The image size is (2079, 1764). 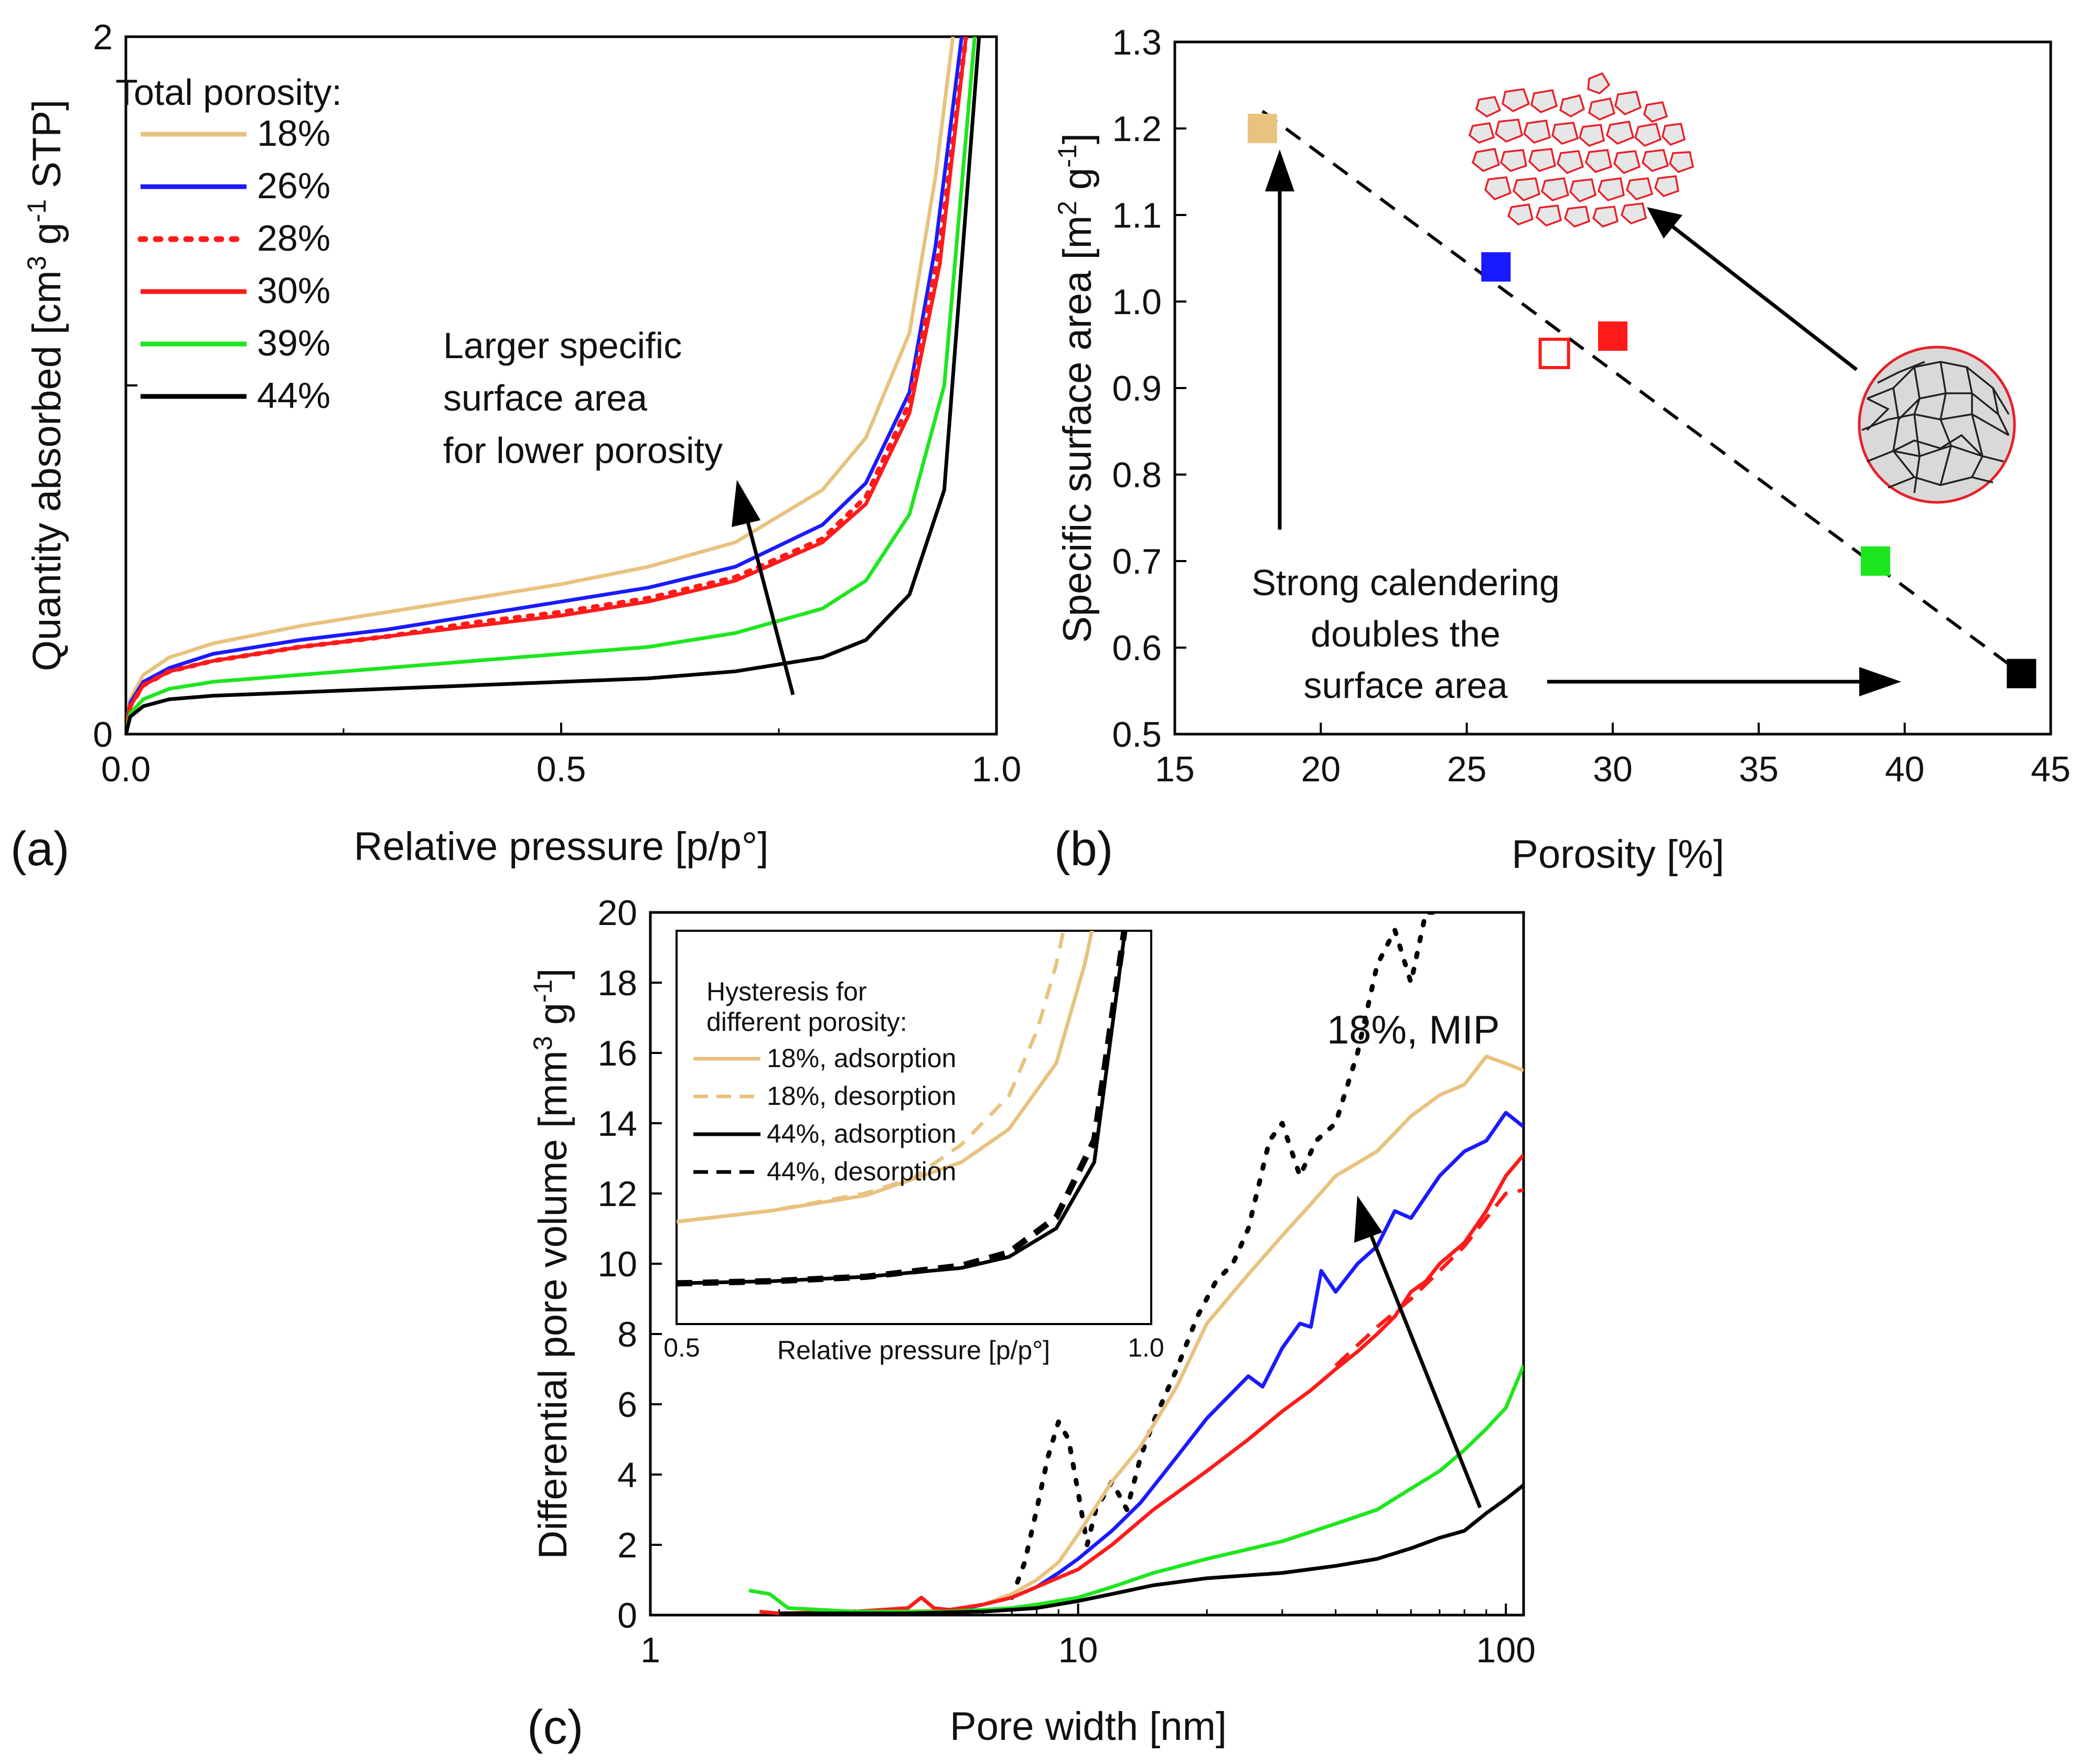 I want to click on panel-c-mip-label: 18%, MIP, so click(x=1413, y=1030).